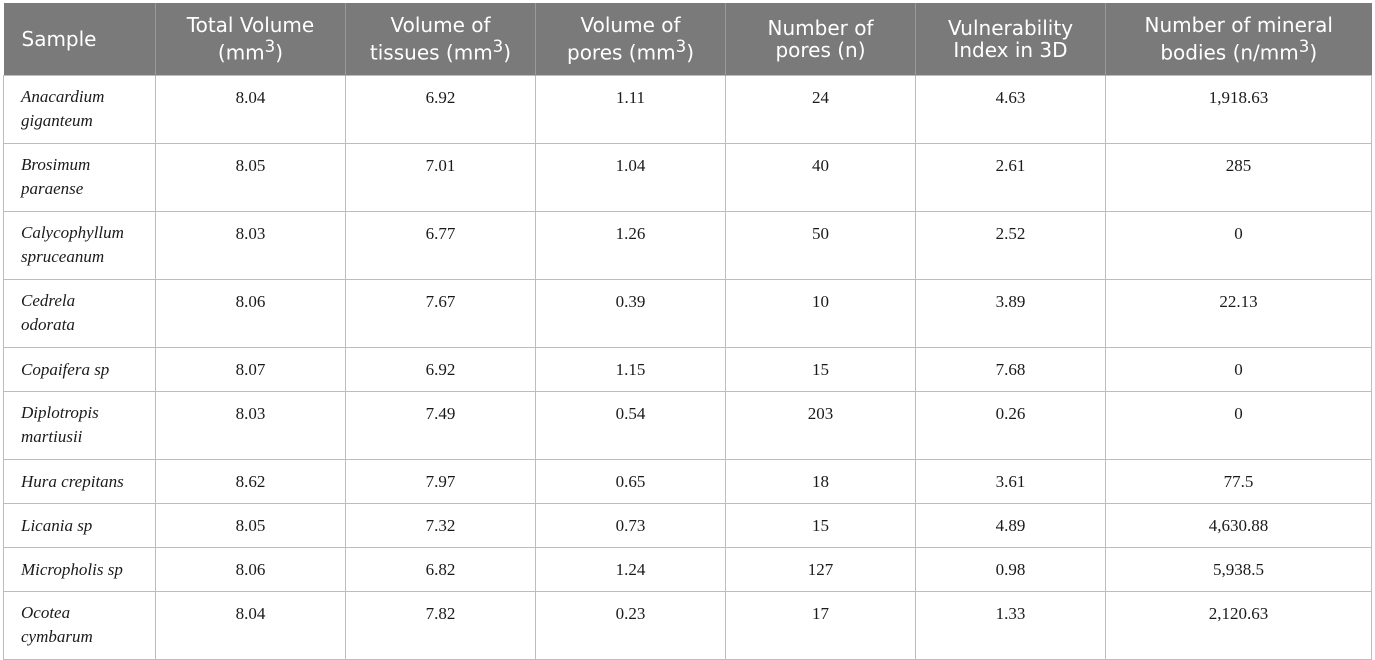 This screenshot has width=1375, height=660. I want to click on vulnerability-index-cell: 2.52, so click(1010, 245).